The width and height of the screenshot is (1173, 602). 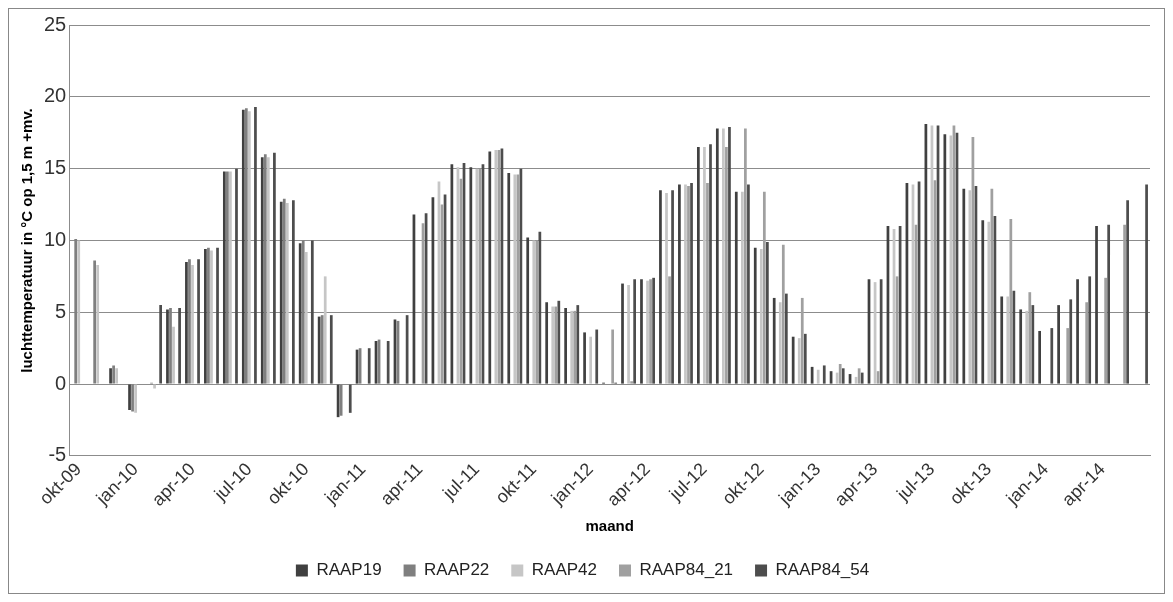 I want to click on x-axis-title: maand, so click(x=609, y=526).